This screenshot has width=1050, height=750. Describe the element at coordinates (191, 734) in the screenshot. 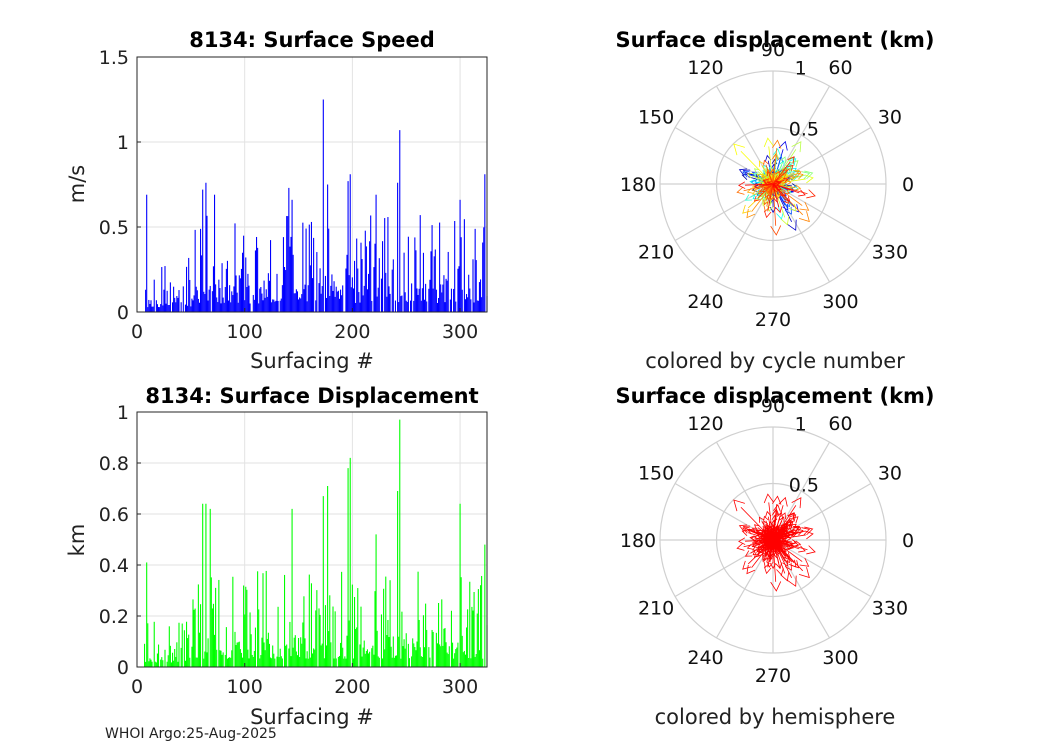

I see `footer-credit: WHOI Argo:25-Aug-2025` at that location.